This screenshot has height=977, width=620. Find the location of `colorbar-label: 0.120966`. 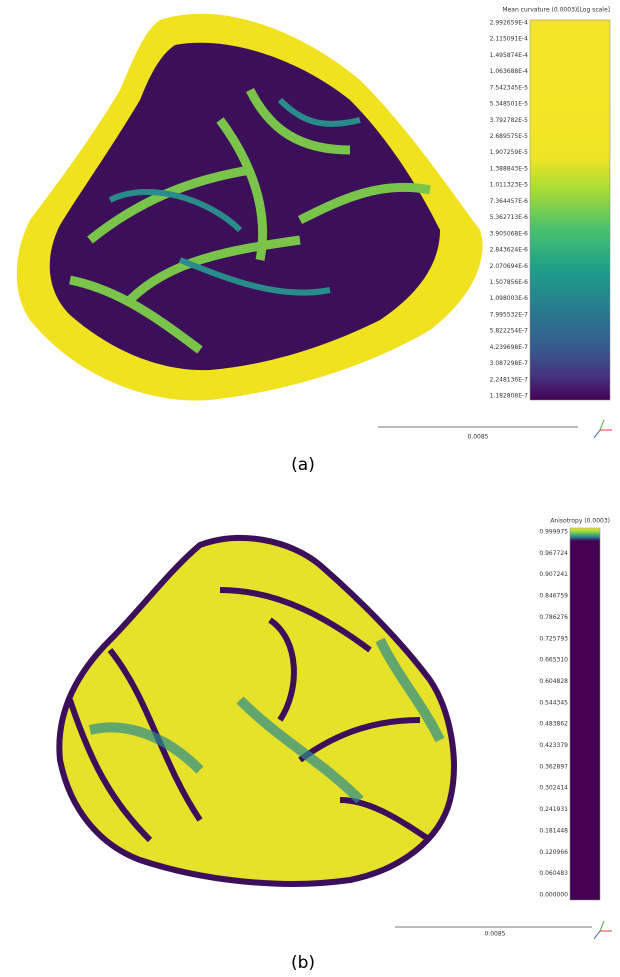

colorbar-label: 0.120966 is located at coordinates (553, 852).